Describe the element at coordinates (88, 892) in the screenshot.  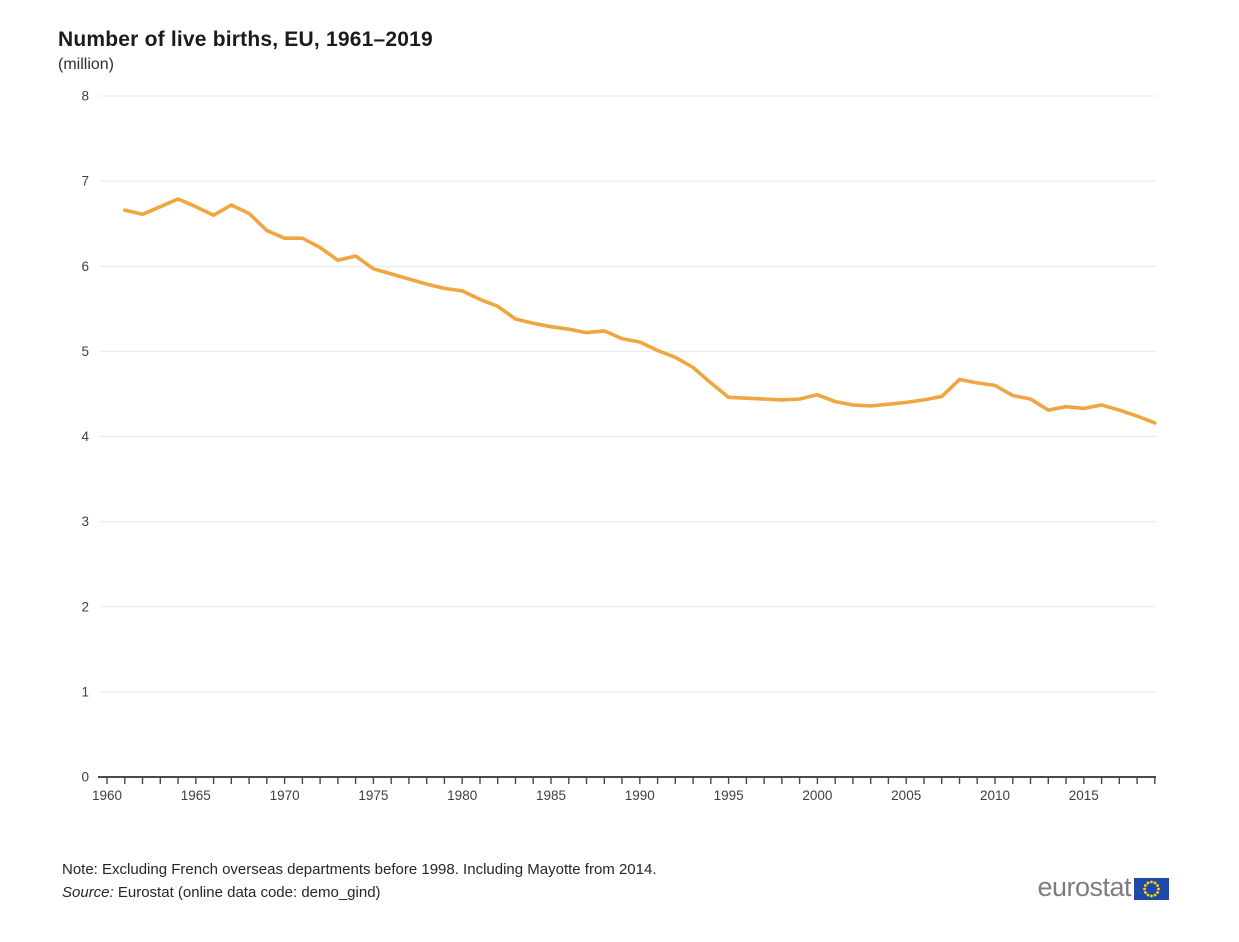
I see `source-label: Source:` at that location.